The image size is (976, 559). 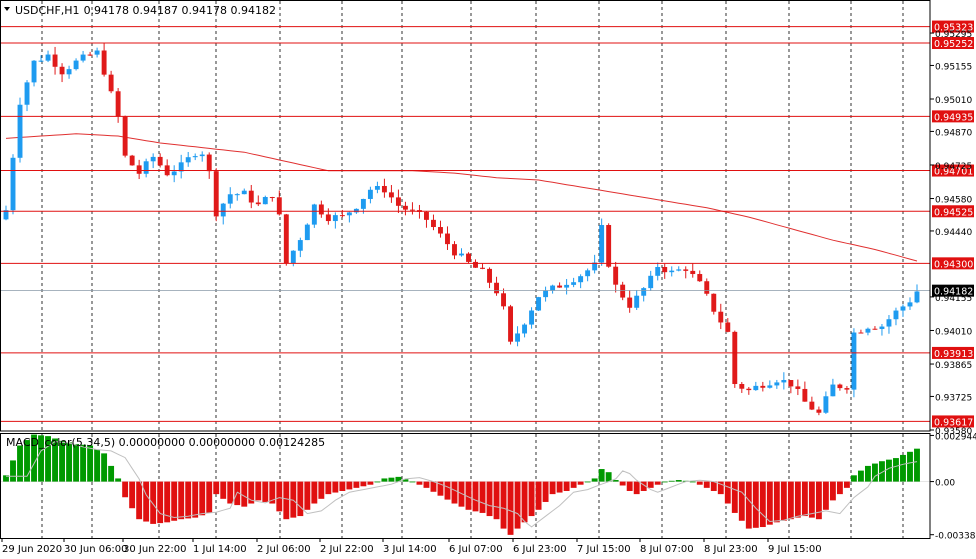 I want to click on level-label: 0.94701, so click(x=953, y=172).